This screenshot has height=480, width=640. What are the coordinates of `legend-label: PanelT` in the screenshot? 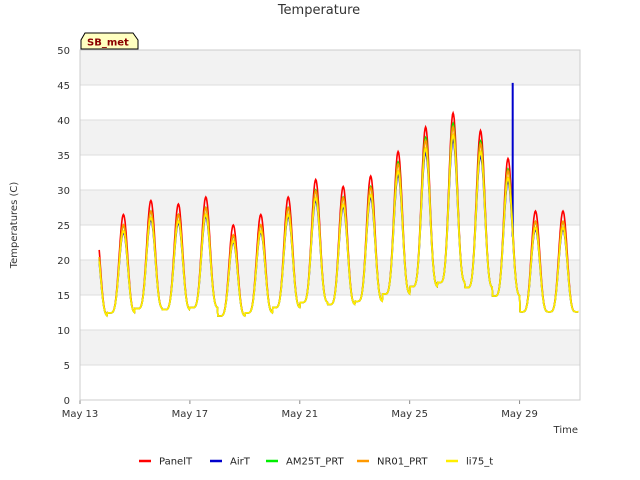 It's located at (176, 462).